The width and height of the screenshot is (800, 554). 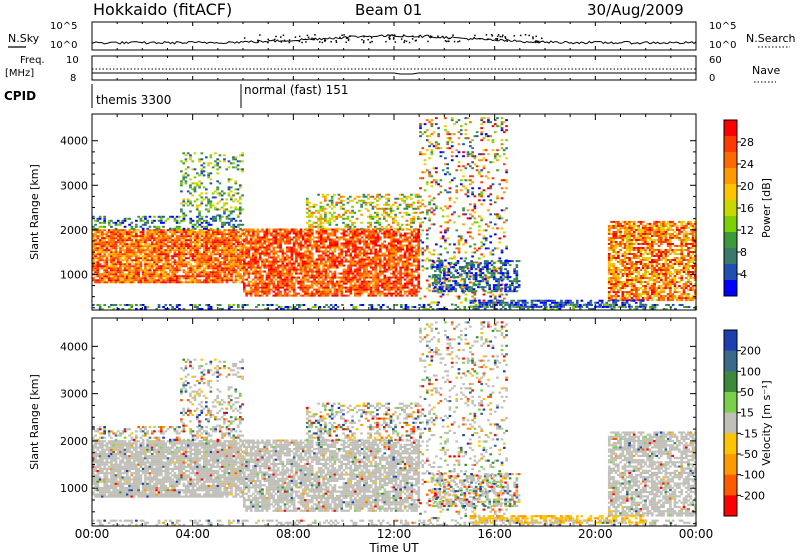 What do you see at coordinates (392, 69) in the screenshot?
I see `freq-panel: Freq. [MHz] 10 8 60 0 Nave` at bounding box center [392, 69].